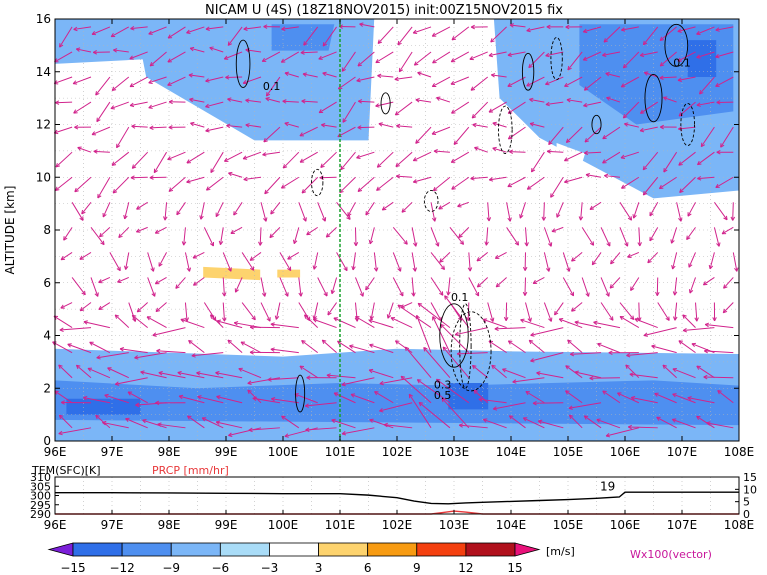 This screenshot has width=767, height=575. Describe the element at coordinates (190, 470) in the screenshot. I see `prcp-axis-label: PRCP [mm/hr]` at that location.